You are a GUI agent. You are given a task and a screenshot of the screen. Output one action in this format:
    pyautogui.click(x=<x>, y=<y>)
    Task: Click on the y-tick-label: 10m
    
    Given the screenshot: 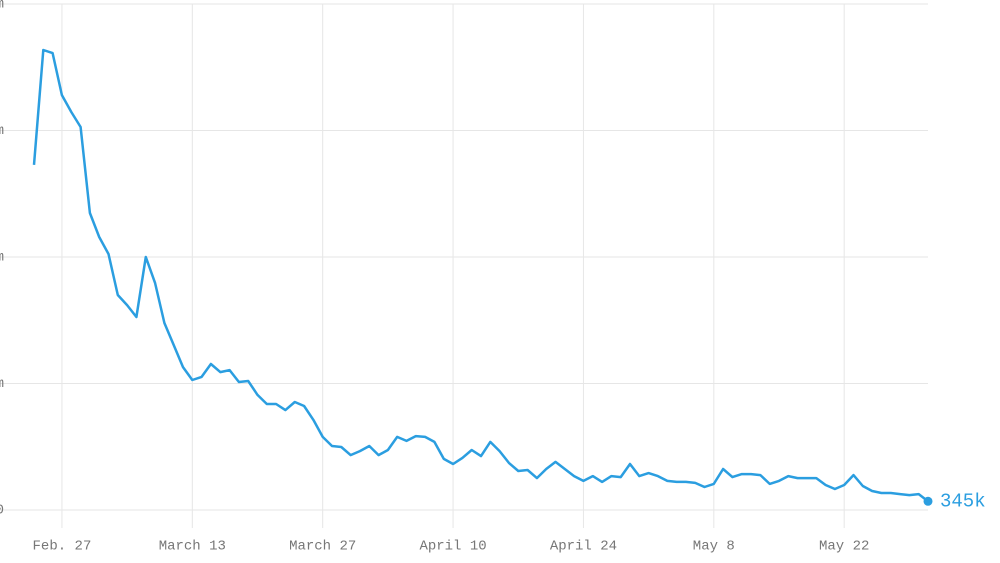 What is the action you would take?
    pyautogui.click(x=2, y=258)
    